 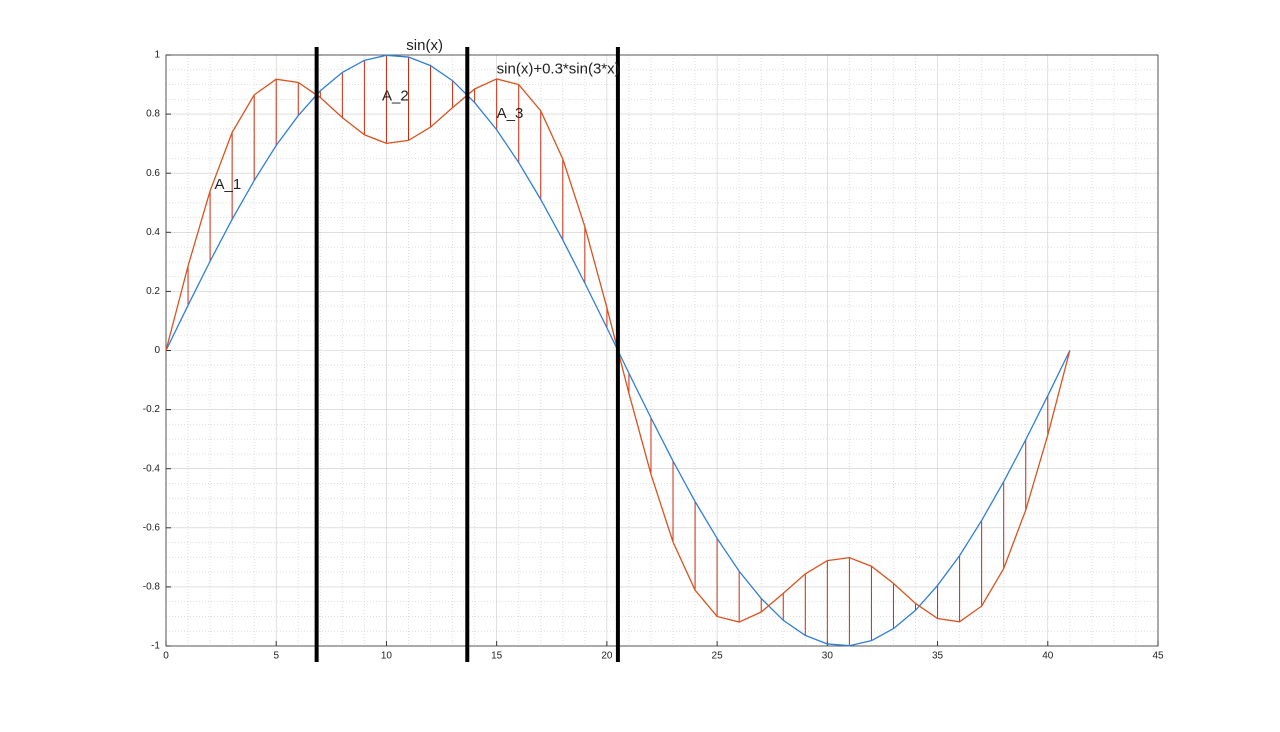 What do you see at coordinates (718, 656) in the screenshot?
I see `x-tick-label: 25` at bounding box center [718, 656].